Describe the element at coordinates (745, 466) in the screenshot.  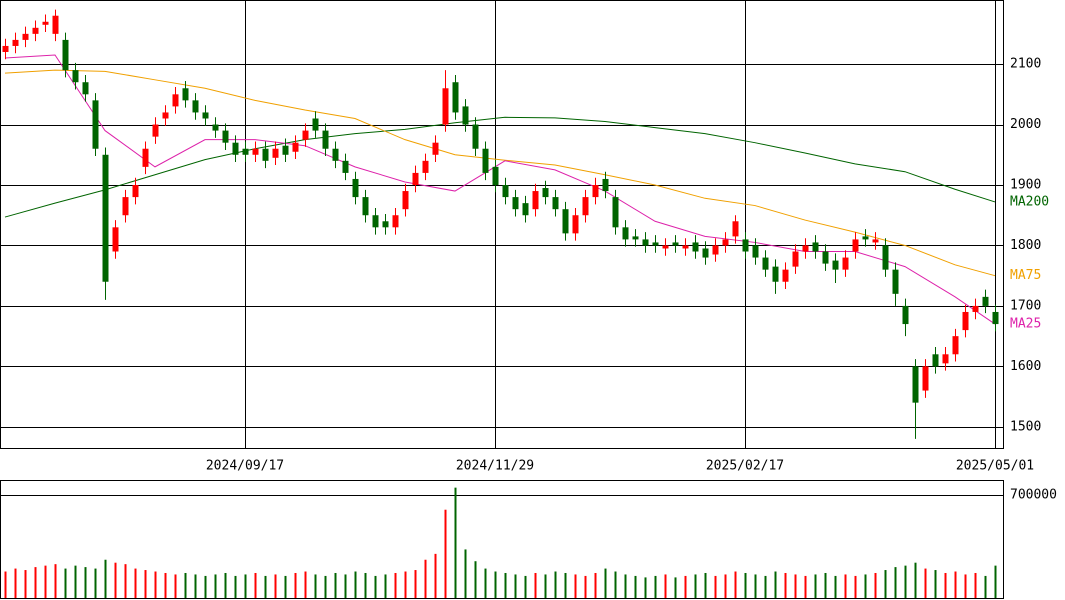
I see `x-tick-label: 2025/02/17` at that location.